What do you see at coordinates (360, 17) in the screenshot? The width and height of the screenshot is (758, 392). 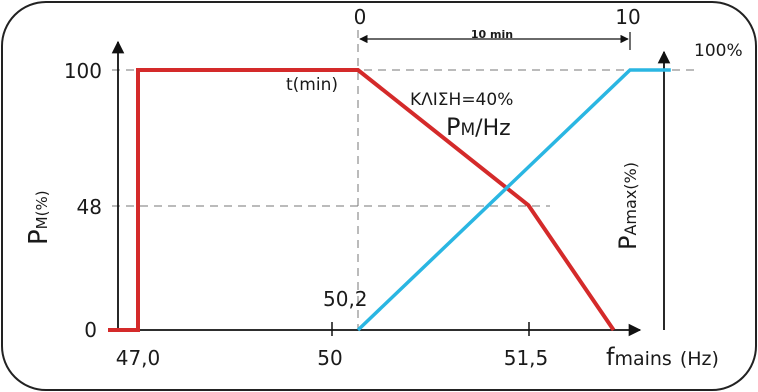 I see `top-tick-label-0: 0` at bounding box center [360, 17].